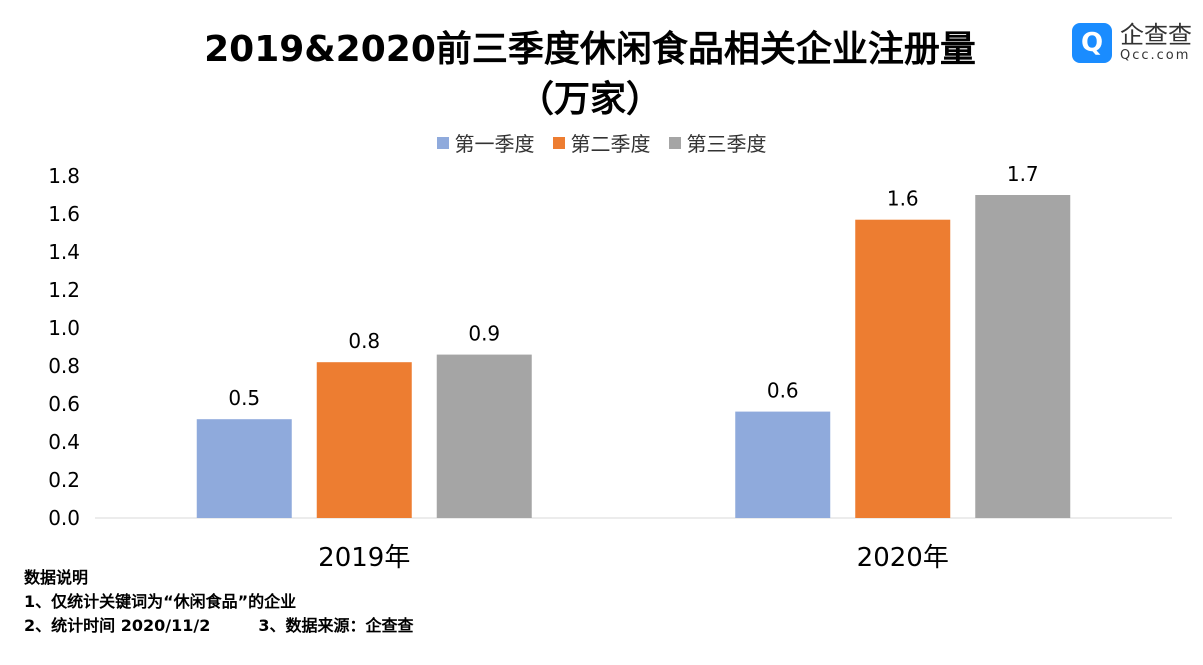 The height and width of the screenshot is (665, 1203). I want to click on y-tick-label: 1.0, so click(64, 328).